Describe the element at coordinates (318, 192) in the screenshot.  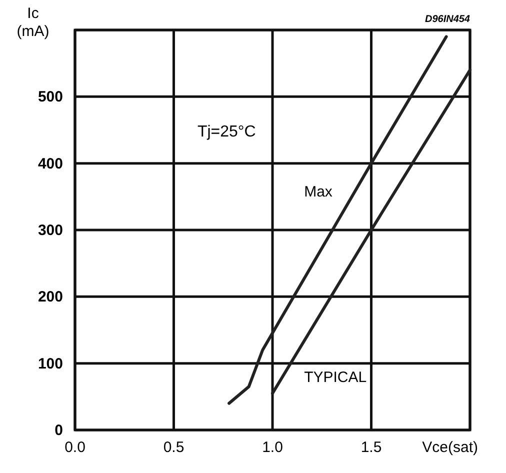
I see `series-label: Max` at that location.